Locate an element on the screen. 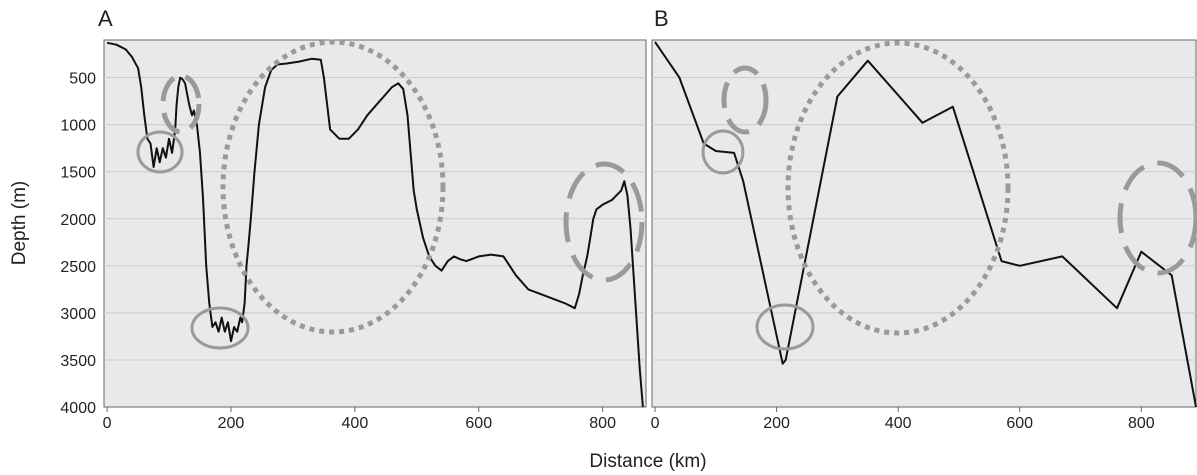 This screenshot has height=475, width=1197. a-x-tick-400: 400 is located at coordinates (355, 423).